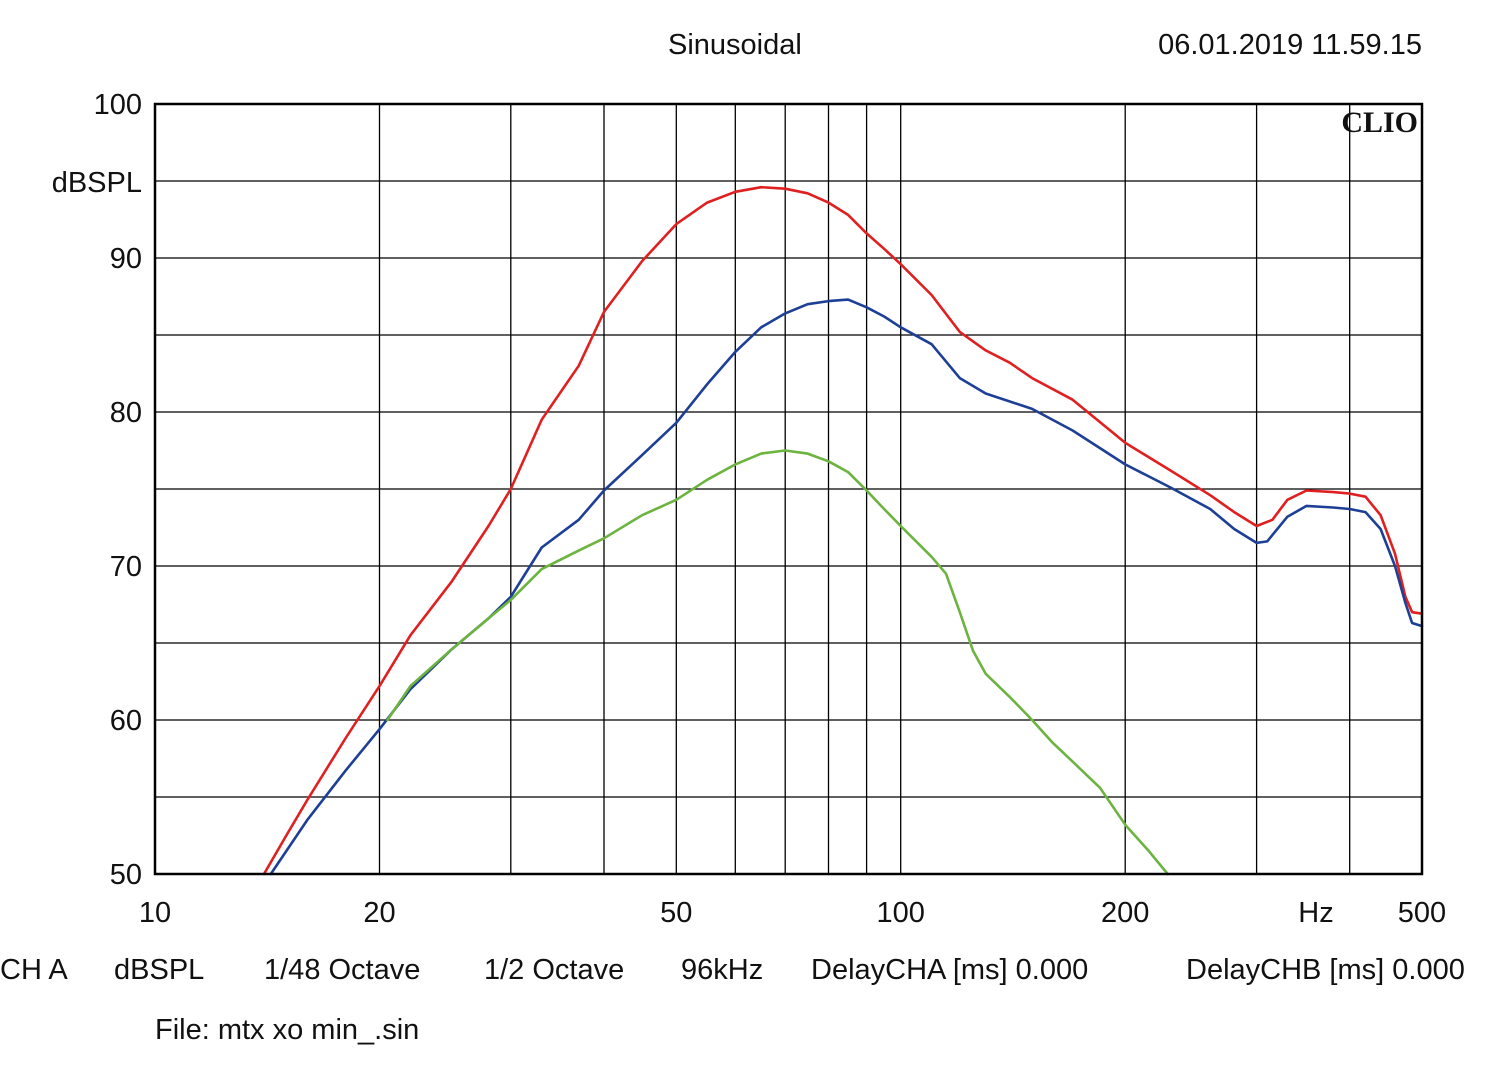  Describe the element at coordinates (155, 913) in the screenshot. I see `x-tick-label: 10` at that location.